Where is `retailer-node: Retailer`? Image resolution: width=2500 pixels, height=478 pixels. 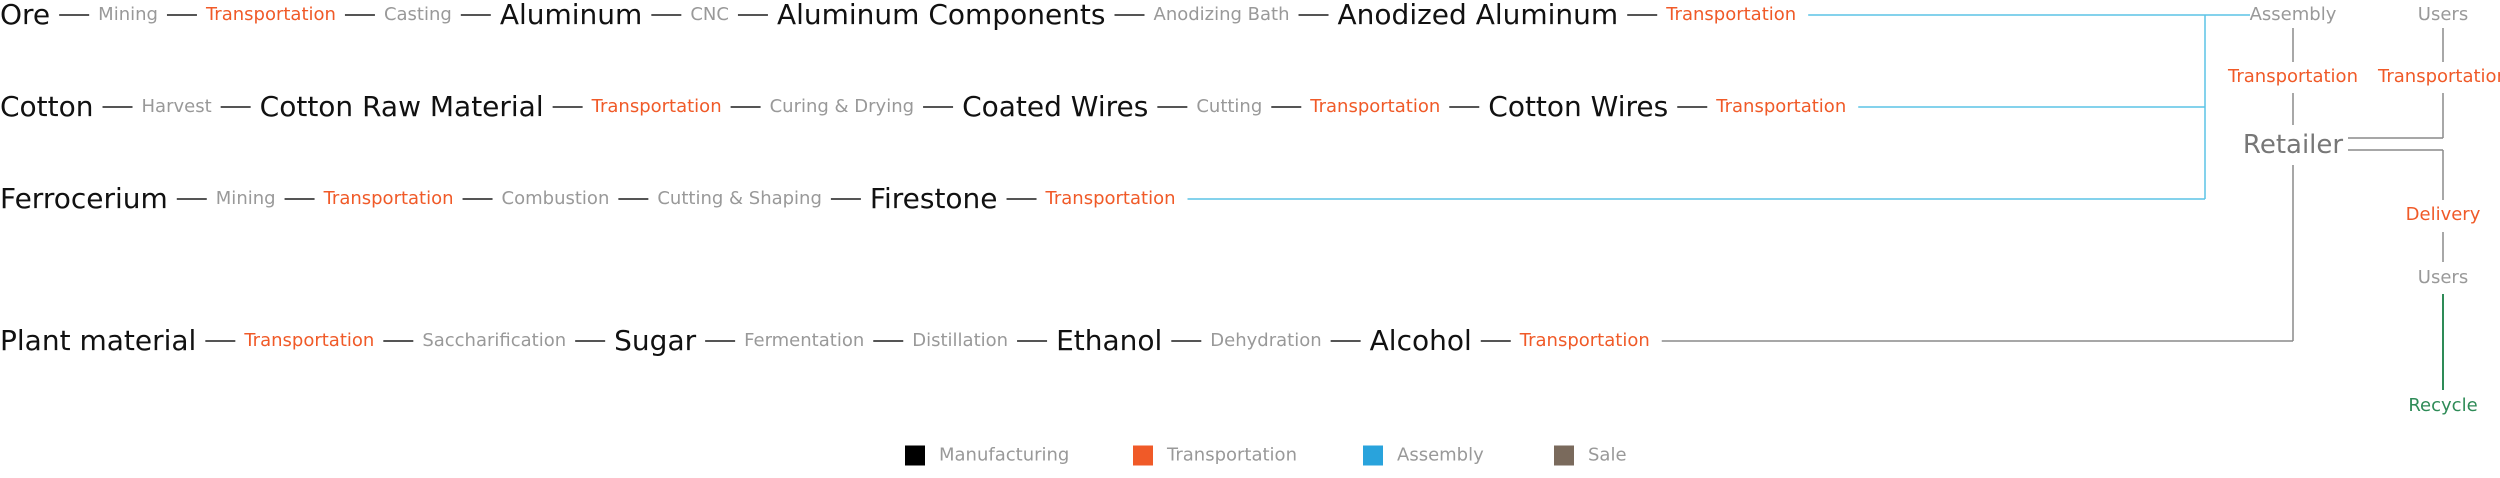
retailer-node: Retailer is located at coordinates (2293, 145).